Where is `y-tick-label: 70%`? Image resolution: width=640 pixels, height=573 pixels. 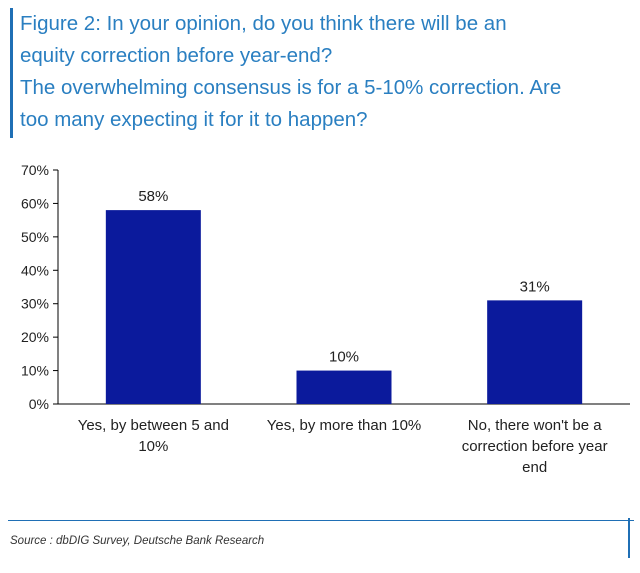 y-tick-label: 70% is located at coordinates (35, 170).